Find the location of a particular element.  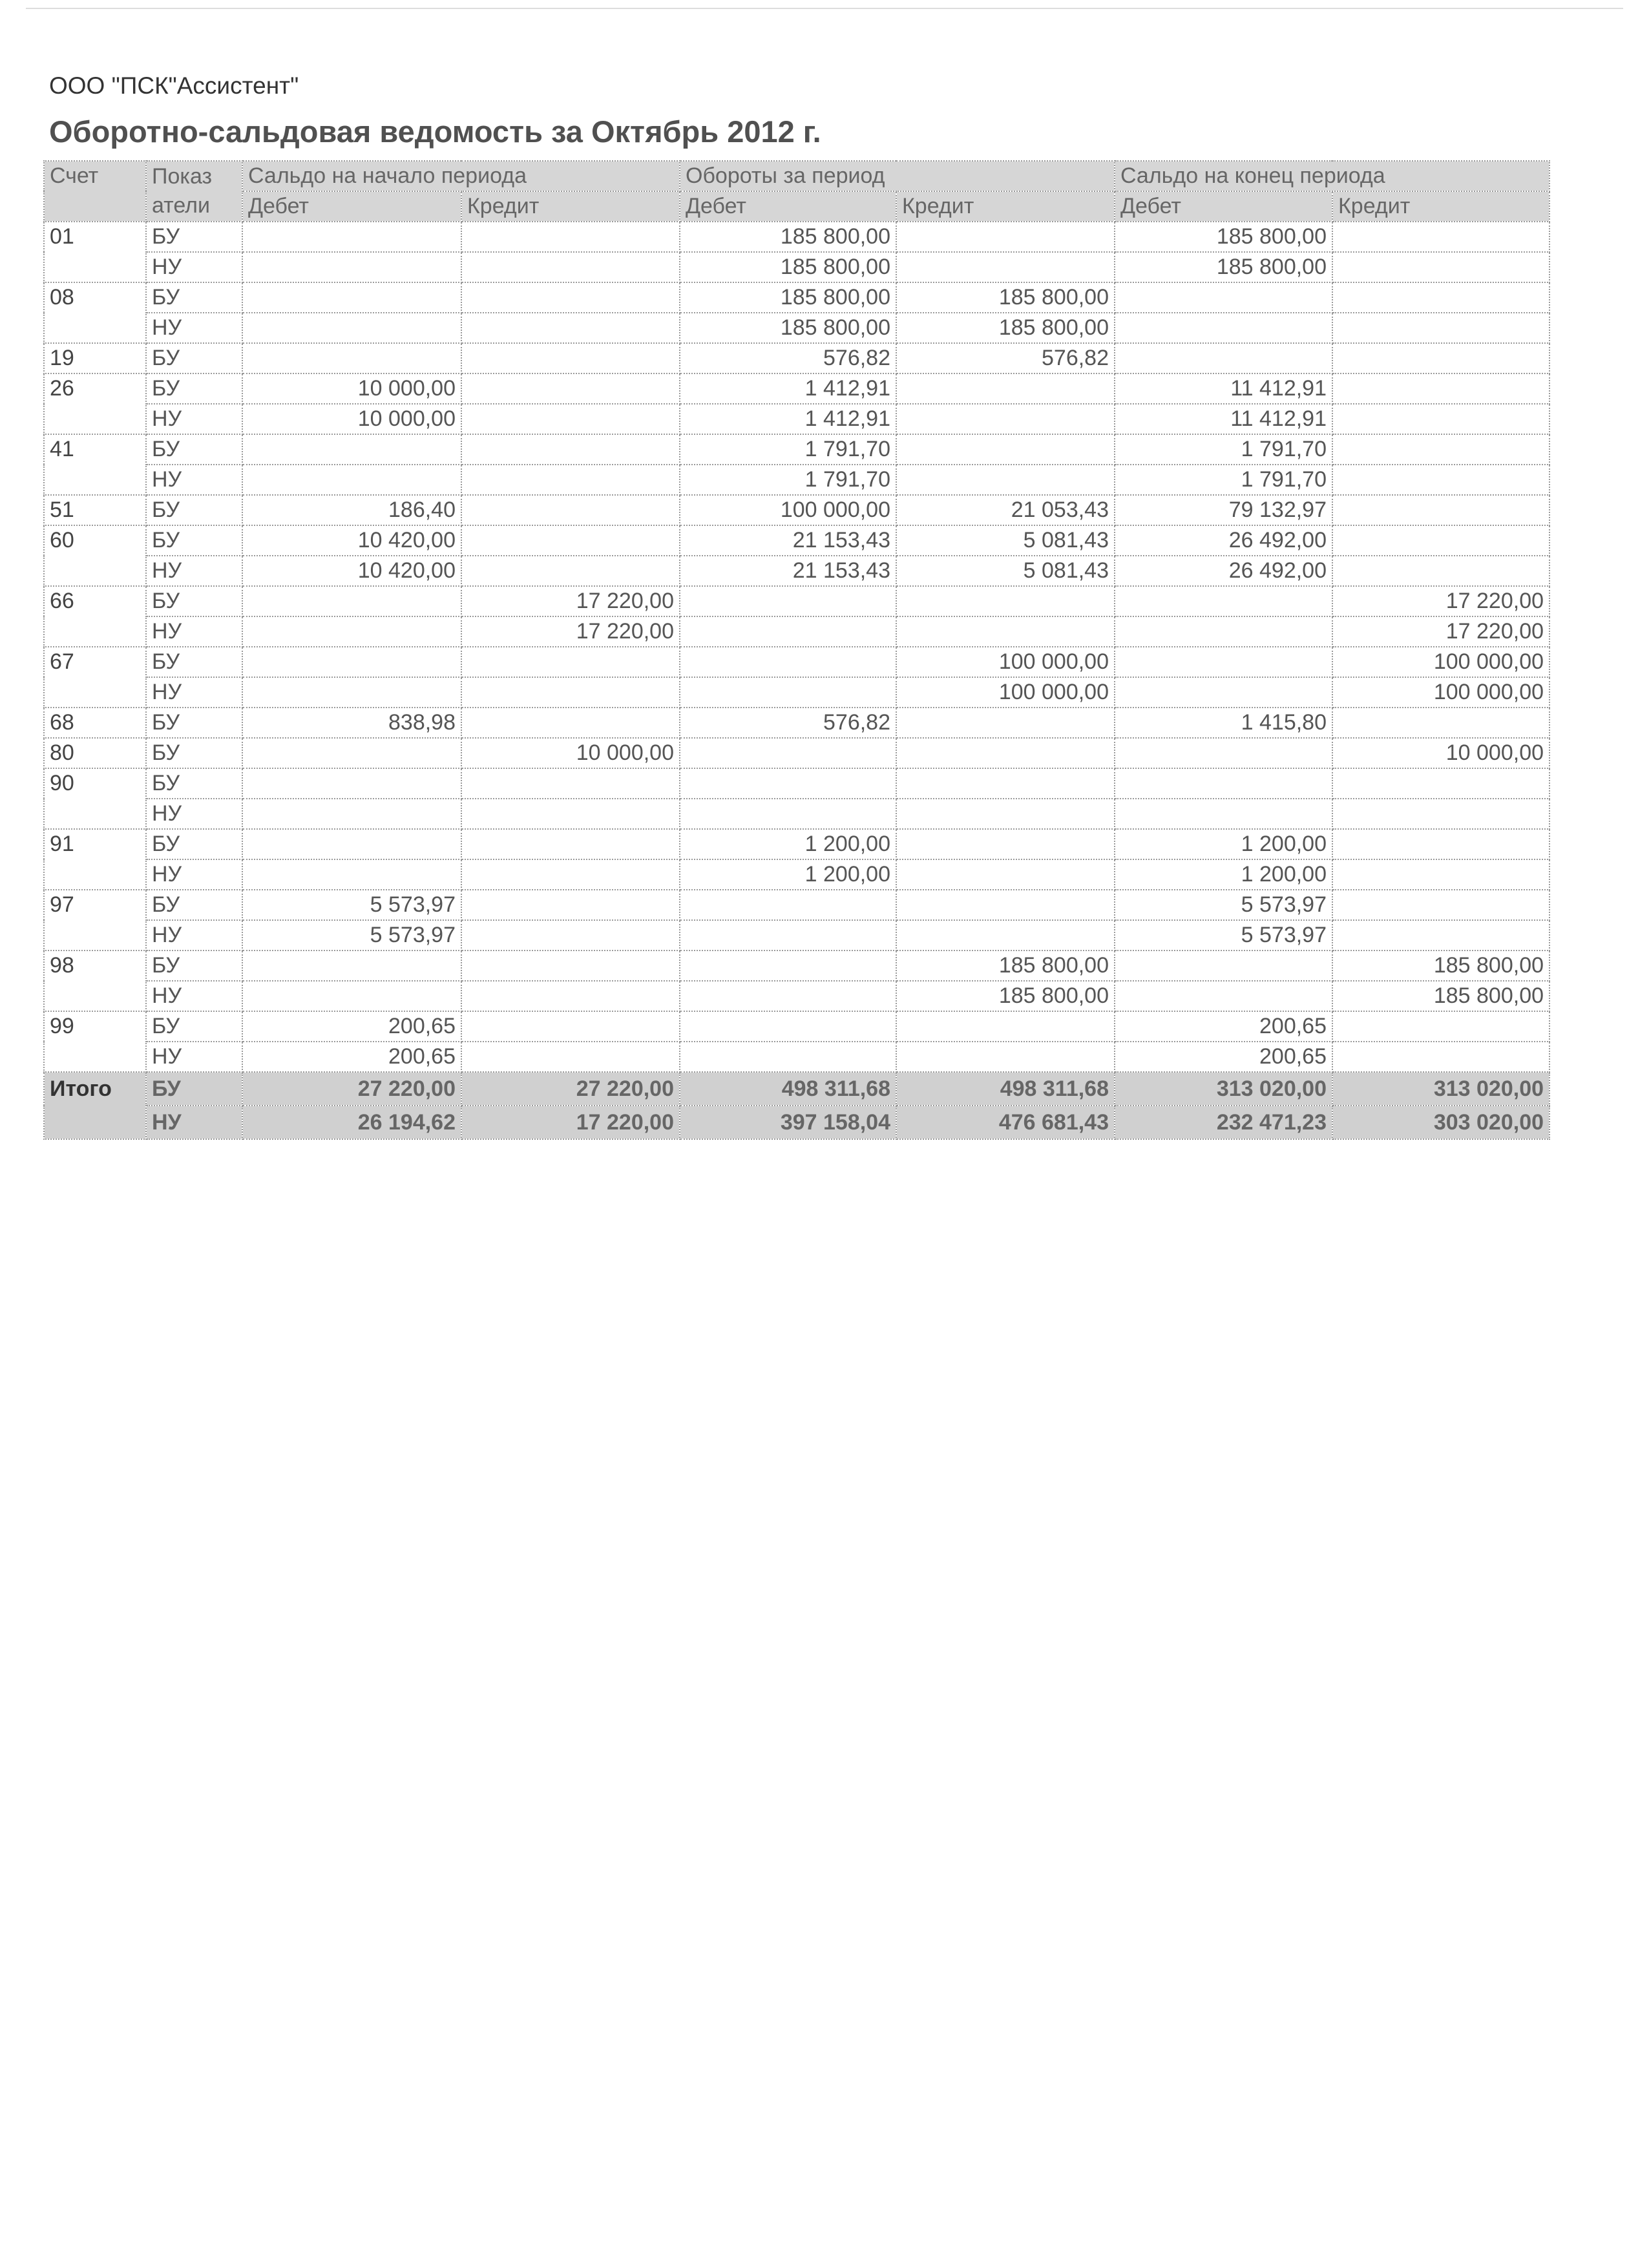

cell-closing-credit: 17 220,00 is located at coordinates (1441, 601).